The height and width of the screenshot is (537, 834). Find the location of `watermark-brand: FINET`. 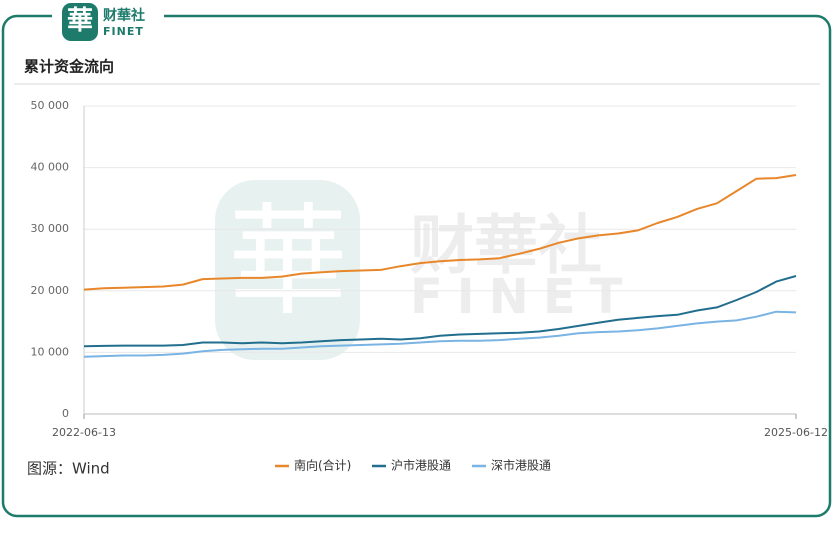

watermark-brand: FINET is located at coordinates (523, 297).